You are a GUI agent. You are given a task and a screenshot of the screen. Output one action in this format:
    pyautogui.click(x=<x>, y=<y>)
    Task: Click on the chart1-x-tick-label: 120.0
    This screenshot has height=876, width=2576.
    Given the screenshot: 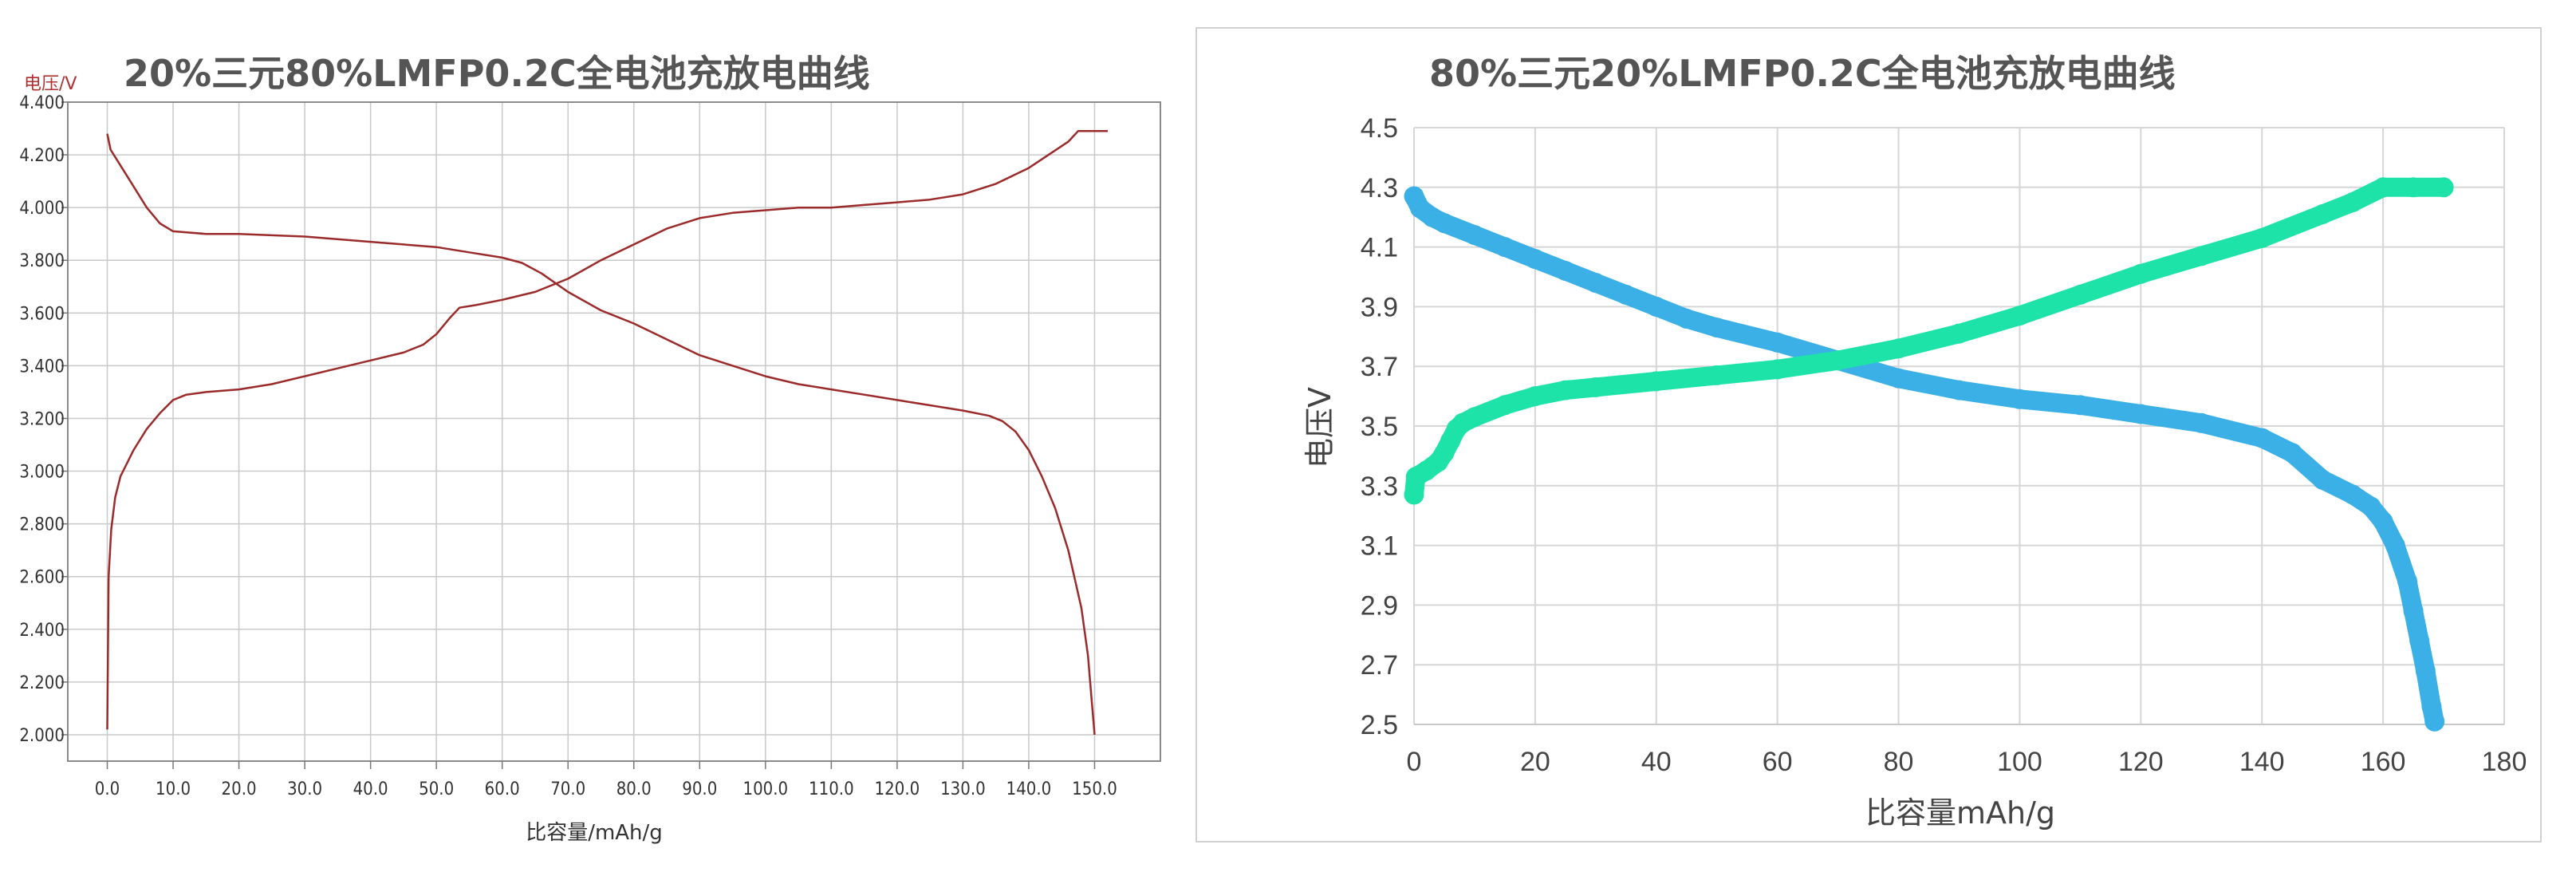 What is the action you would take?
    pyautogui.click(x=897, y=789)
    